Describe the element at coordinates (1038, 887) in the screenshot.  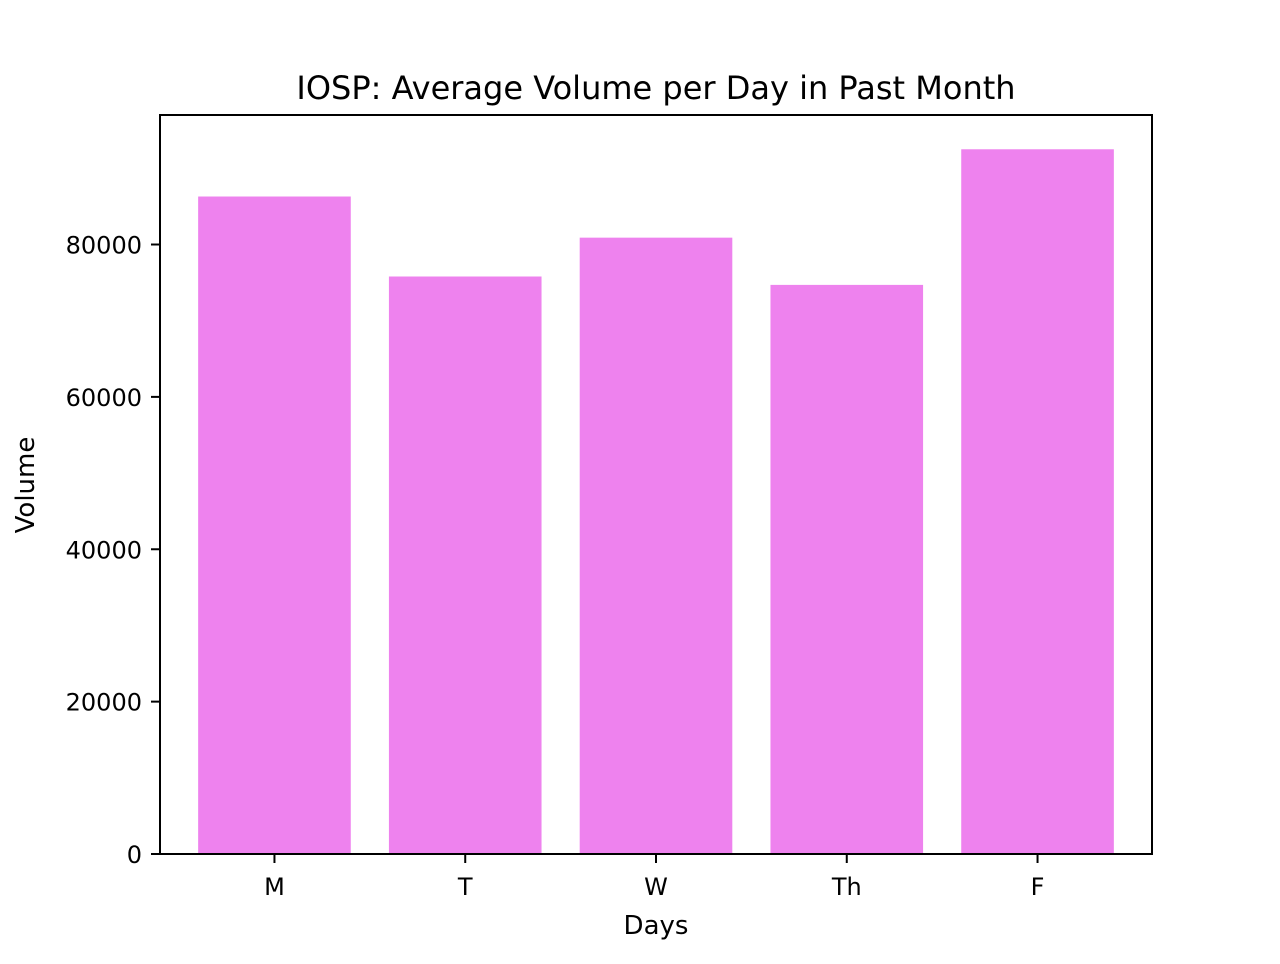
I see `x-tick-label: F` at that location.